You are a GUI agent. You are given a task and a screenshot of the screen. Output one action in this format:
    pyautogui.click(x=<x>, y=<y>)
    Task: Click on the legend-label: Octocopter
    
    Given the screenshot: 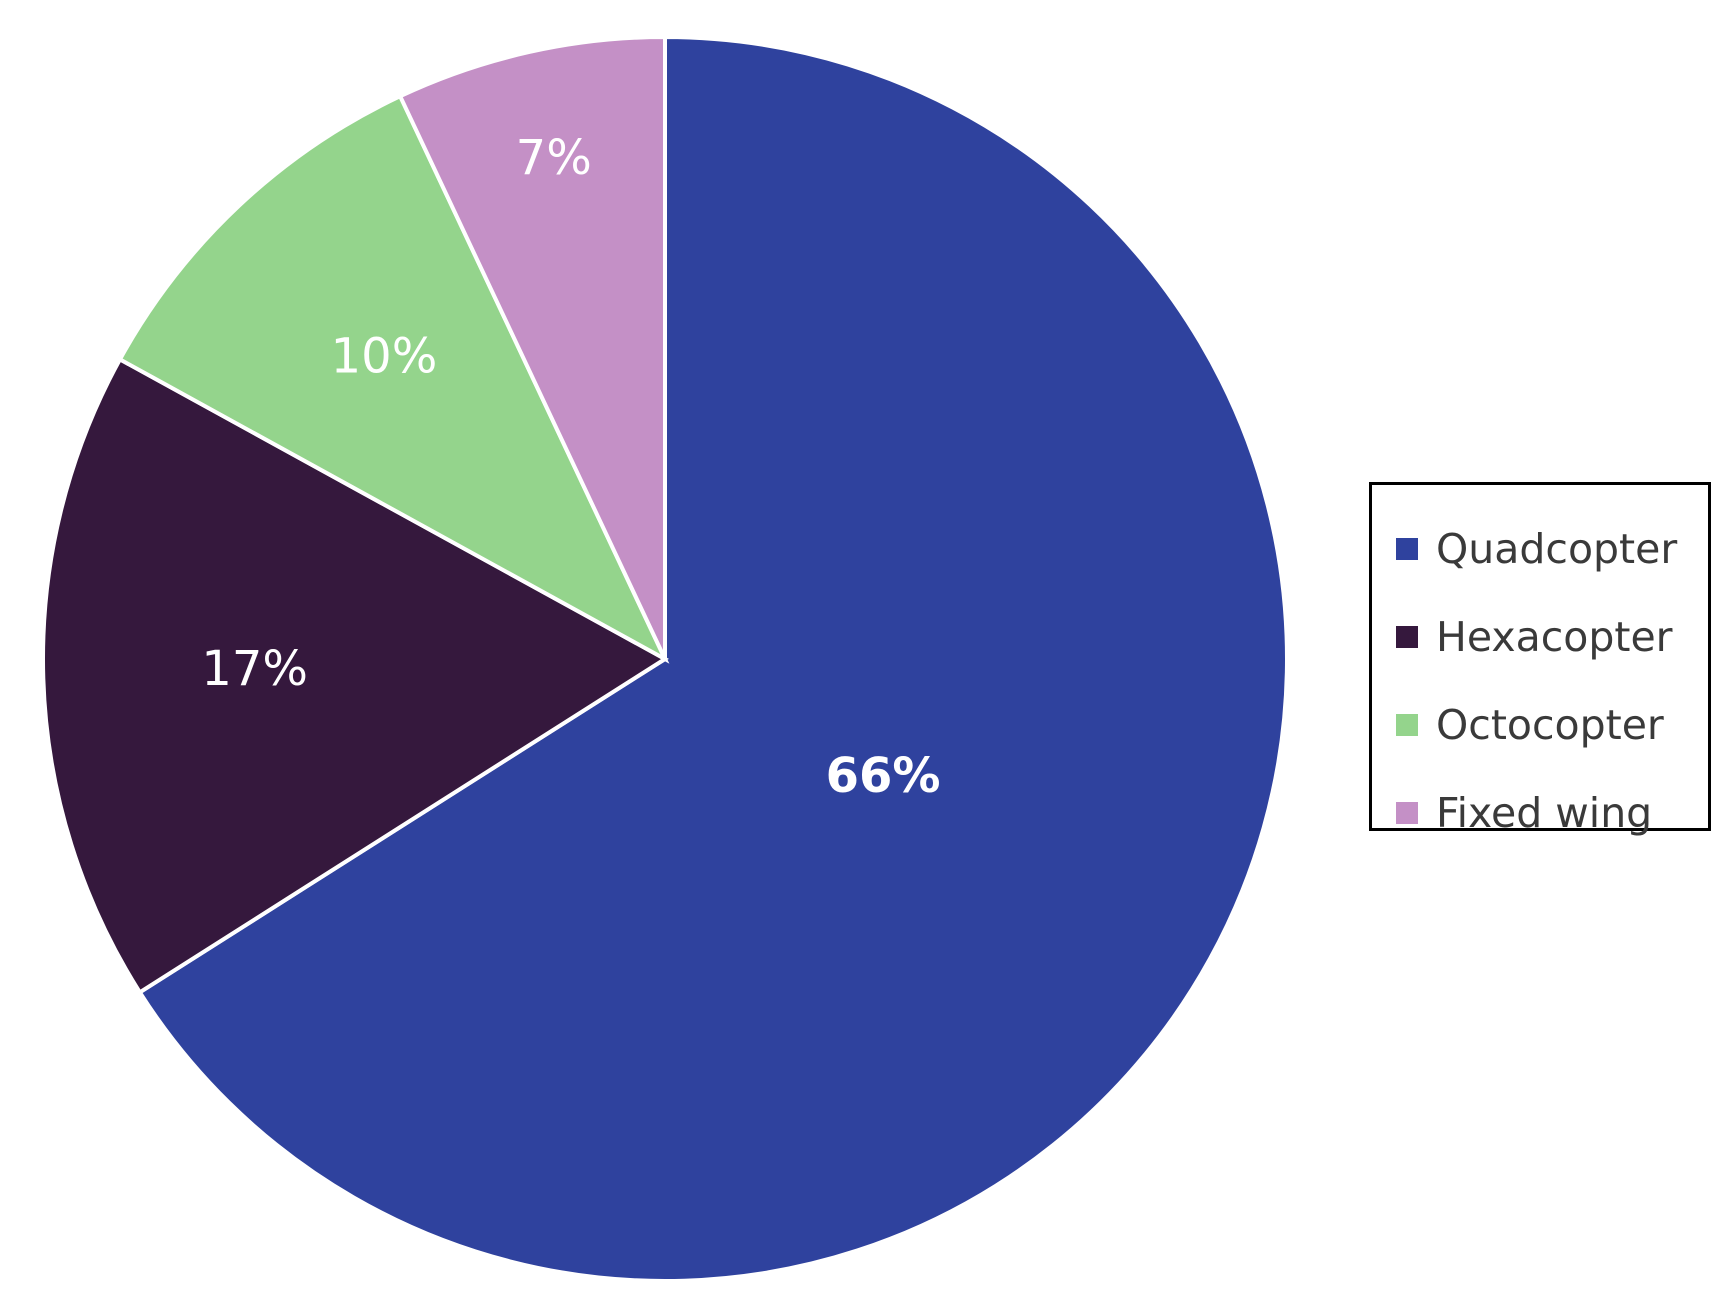 What is the action you would take?
    pyautogui.click(x=1550, y=725)
    